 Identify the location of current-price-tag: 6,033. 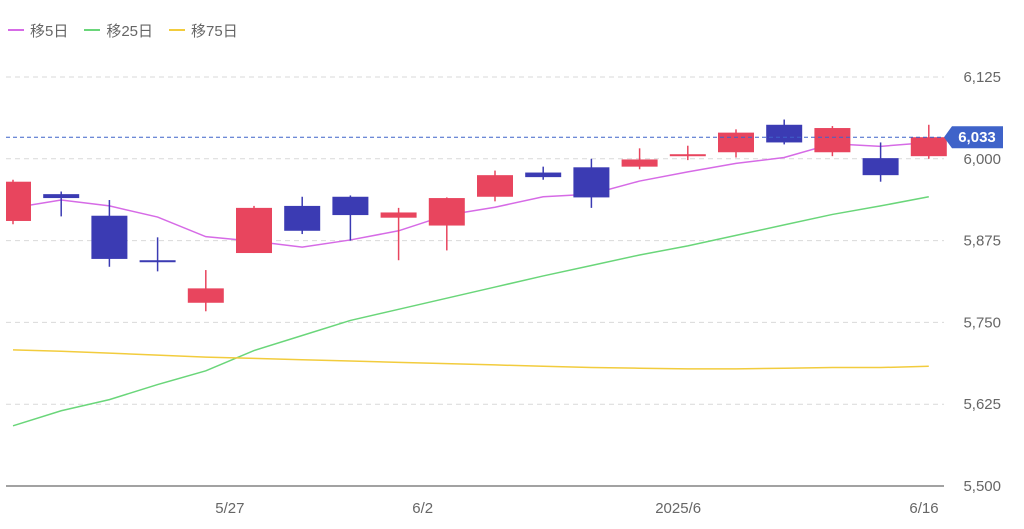
(973, 137).